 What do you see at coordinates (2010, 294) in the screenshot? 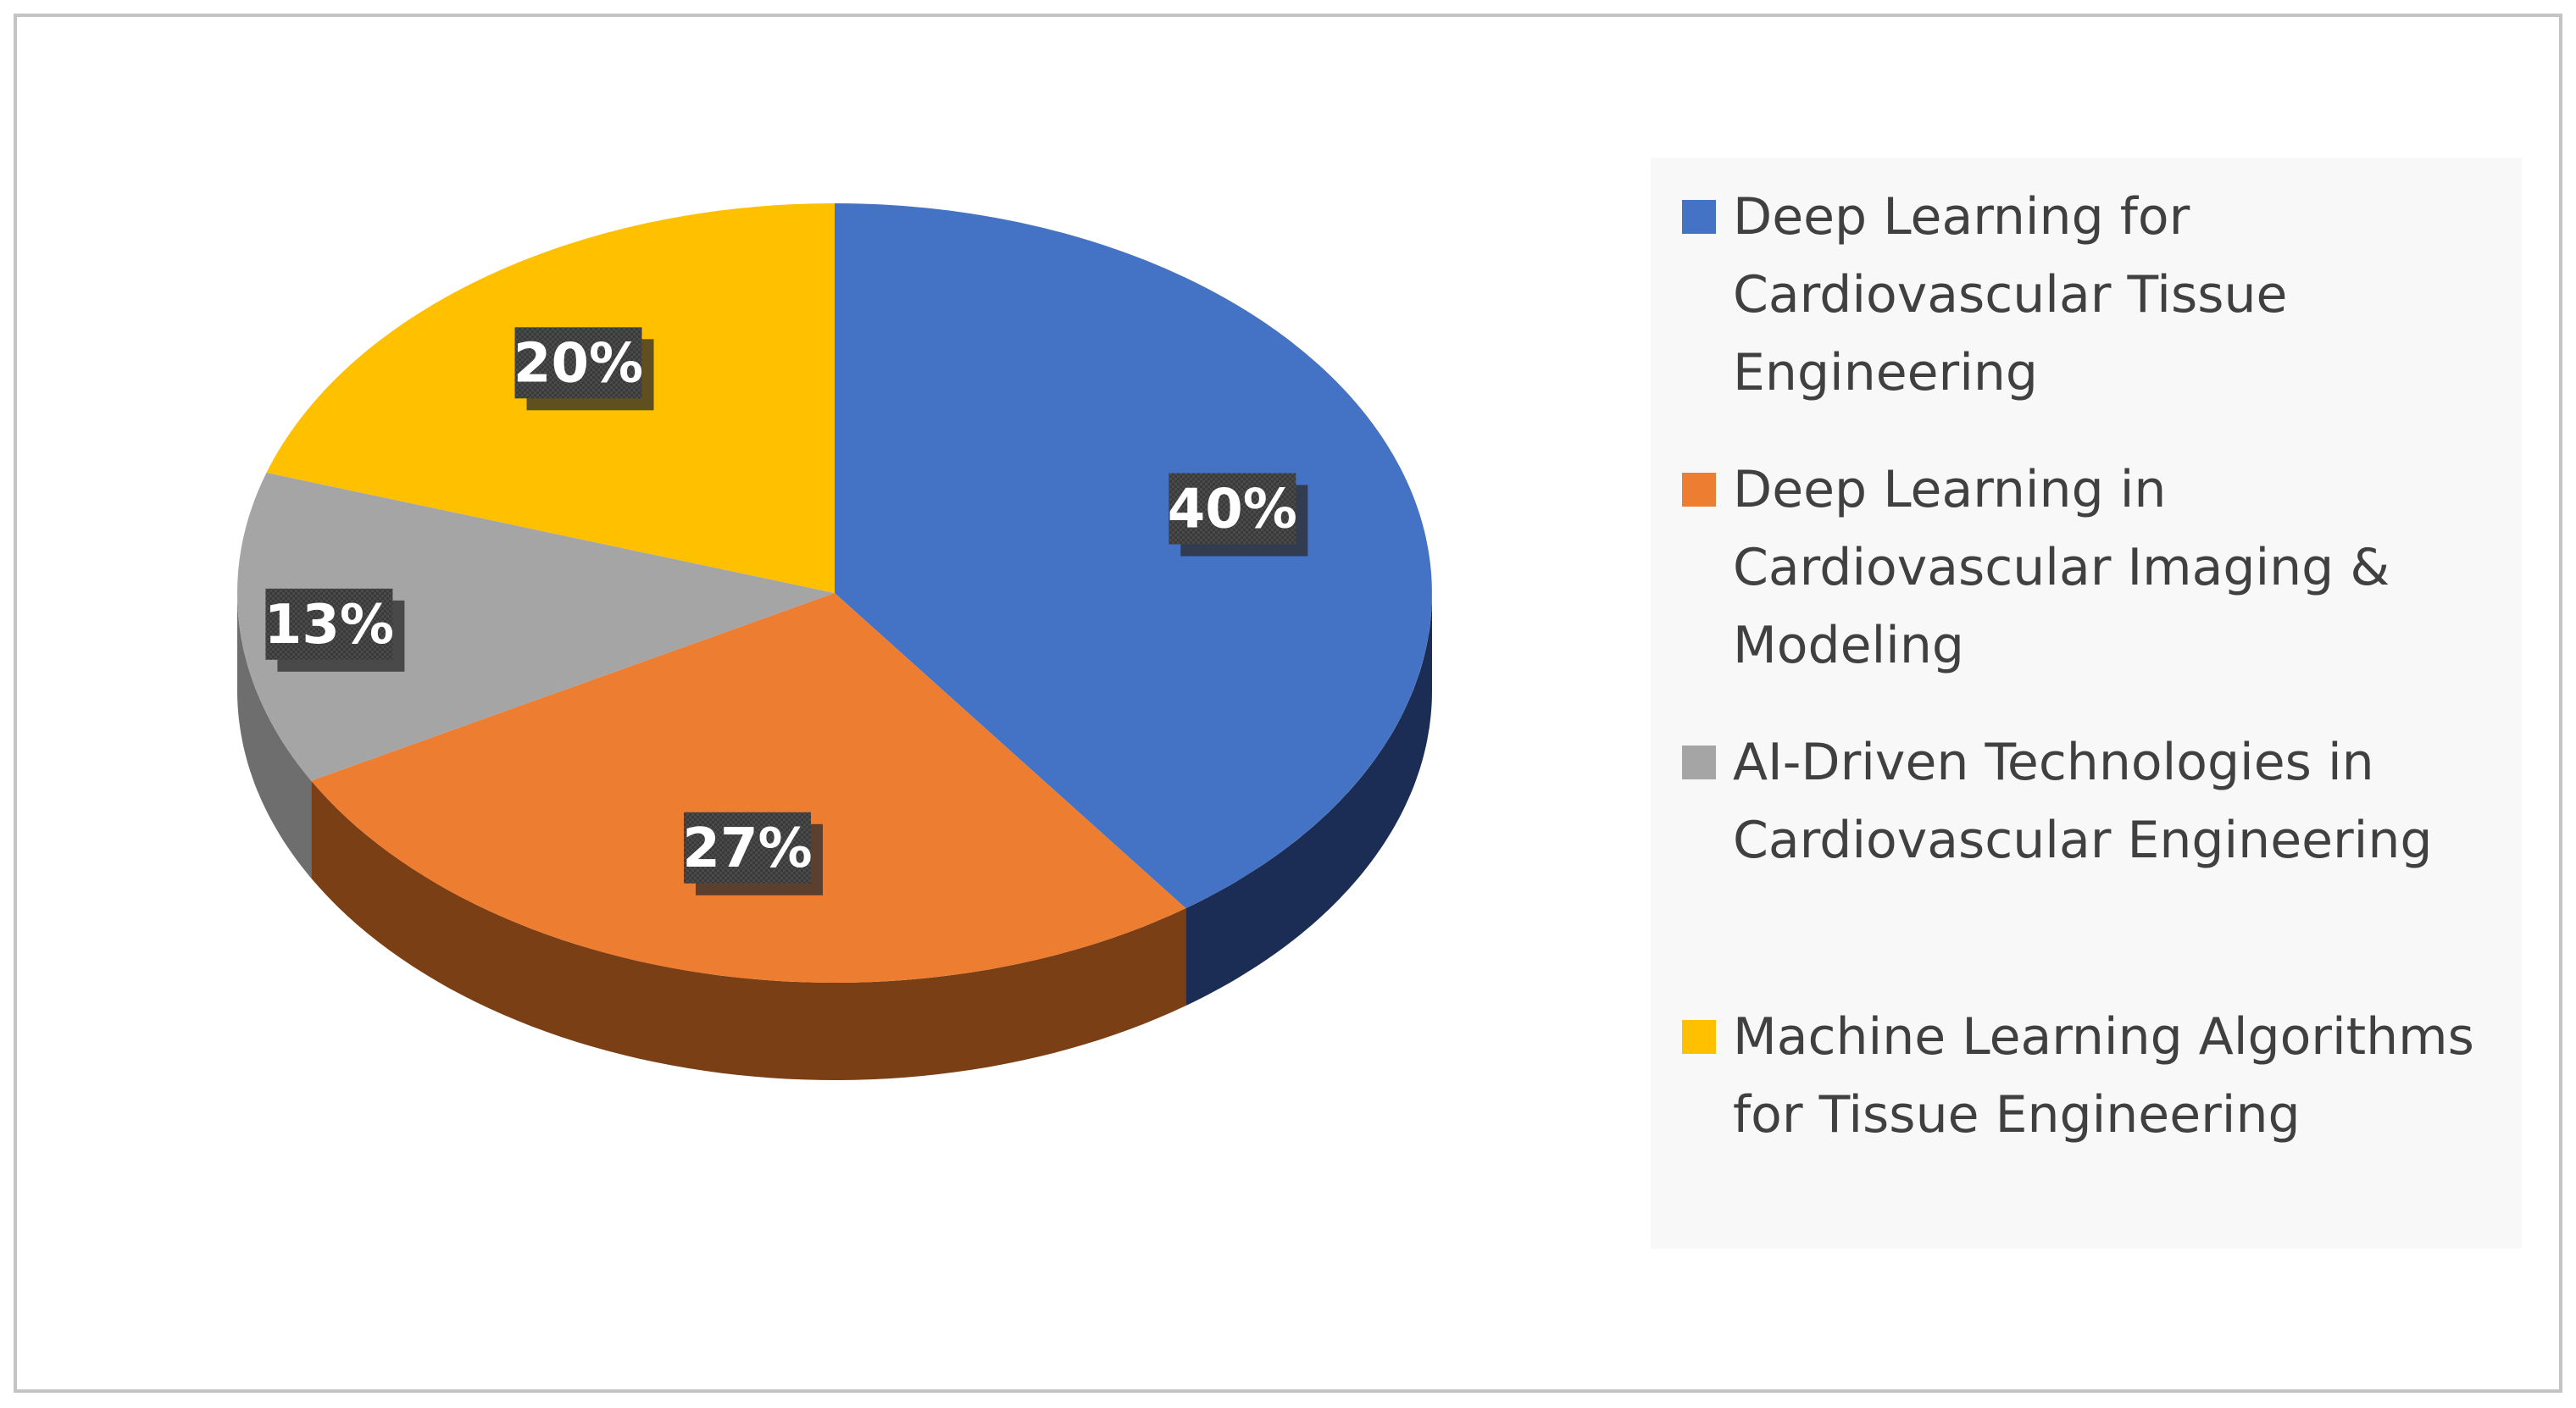
I see `legend-label-1-line-2: Cardiovascular Tissue` at bounding box center [2010, 294].